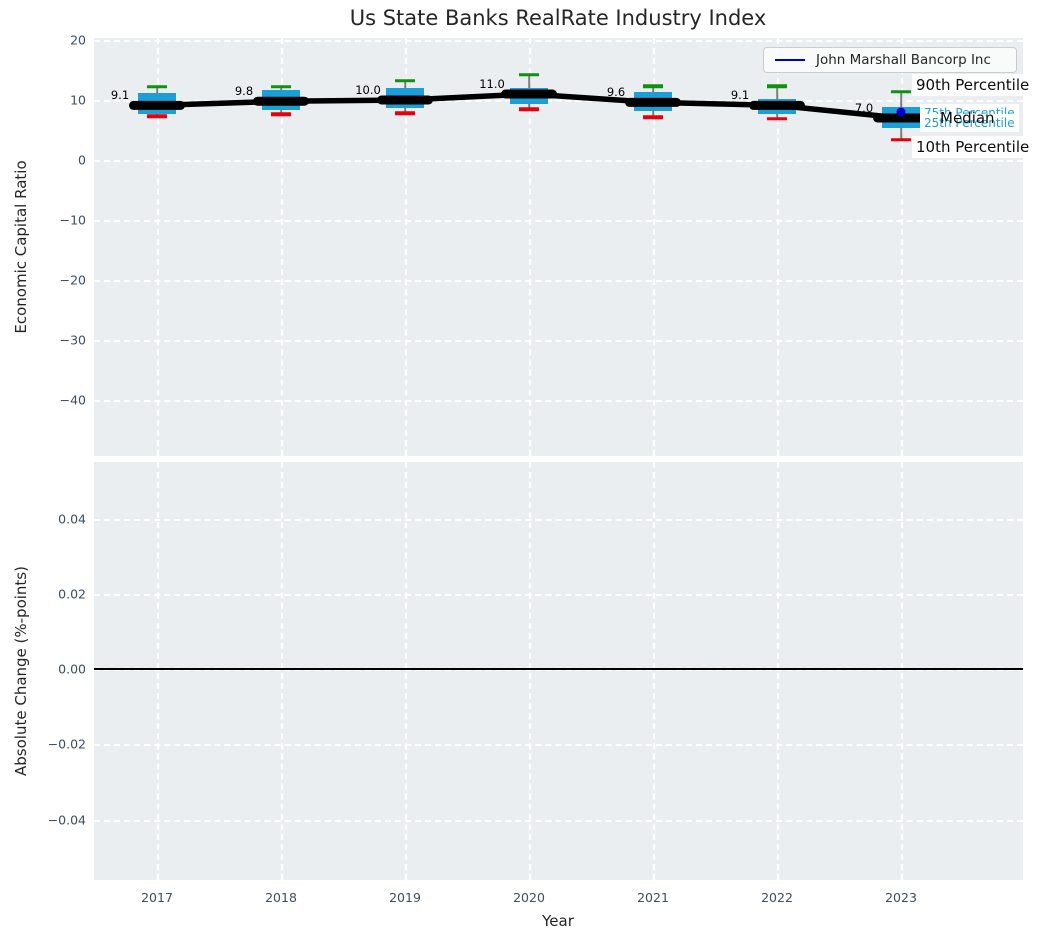  I want to click on y-tick-label: −40, so click(72, 400).